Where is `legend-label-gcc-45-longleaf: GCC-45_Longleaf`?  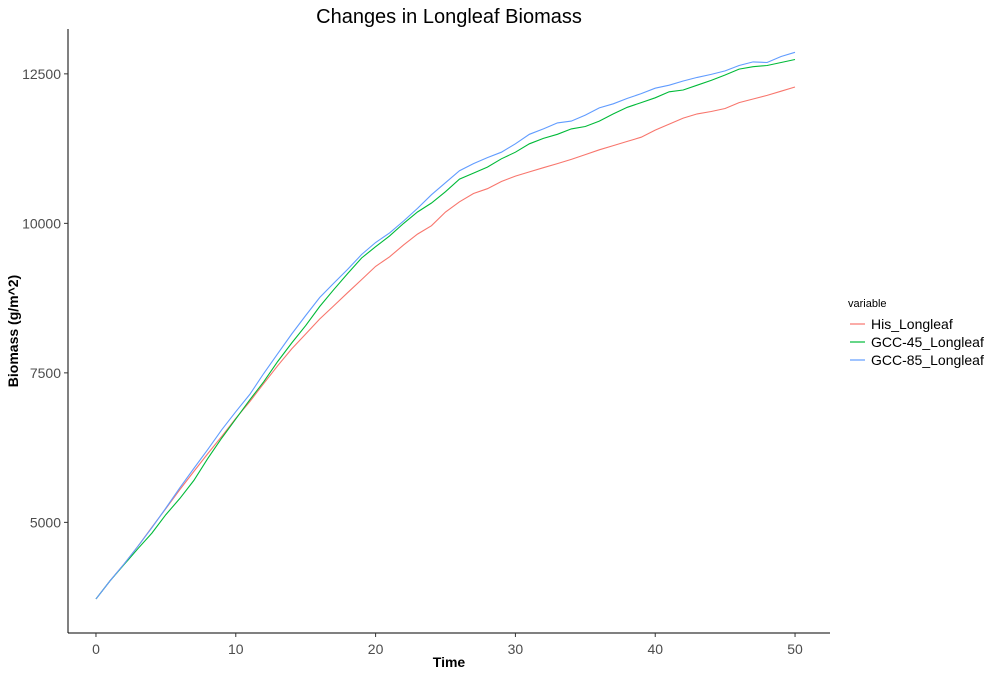 legend-label-gcc-45-longleaf: GCC-45_Longleaf is located at coordinates (927, 342).